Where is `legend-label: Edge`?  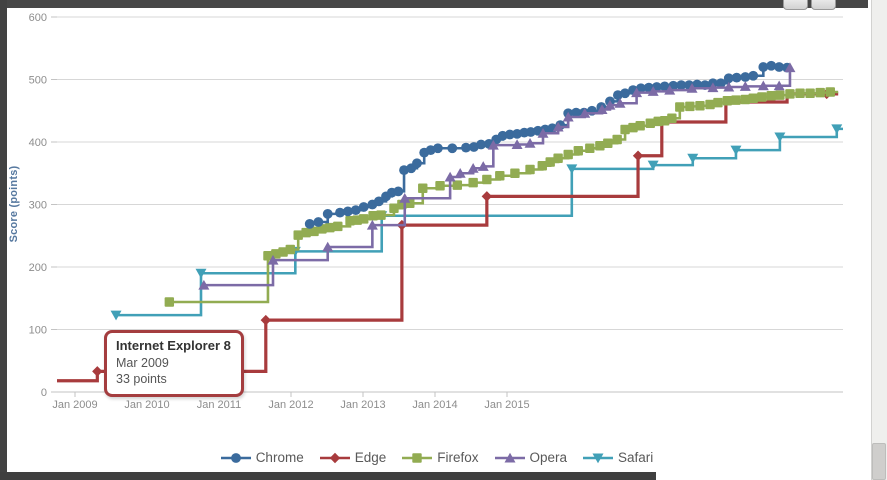 legend-label: Edge is located at coordinates (370, 457).